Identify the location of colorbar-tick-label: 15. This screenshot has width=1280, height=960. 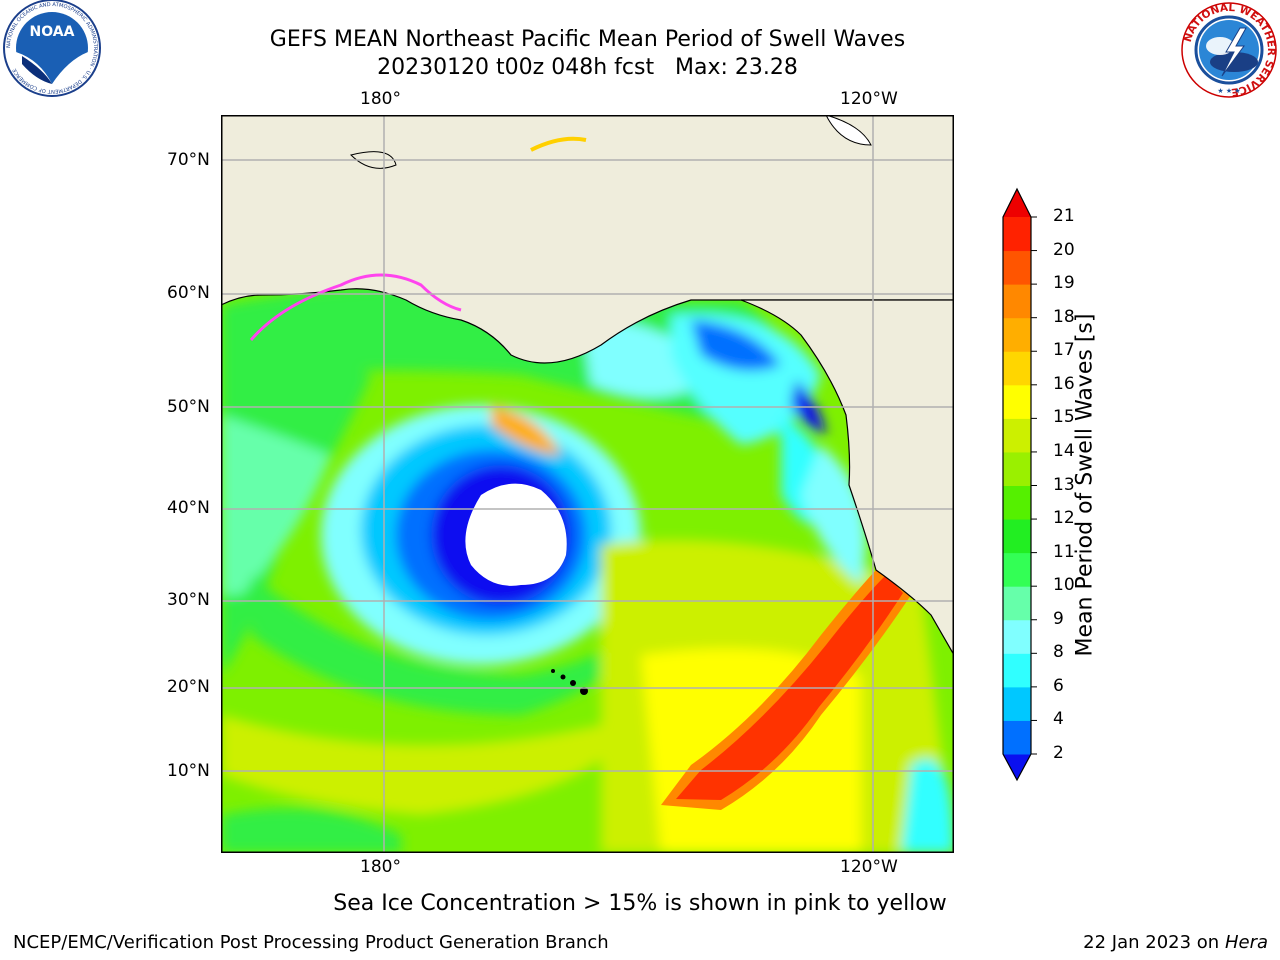
(1064, 417).